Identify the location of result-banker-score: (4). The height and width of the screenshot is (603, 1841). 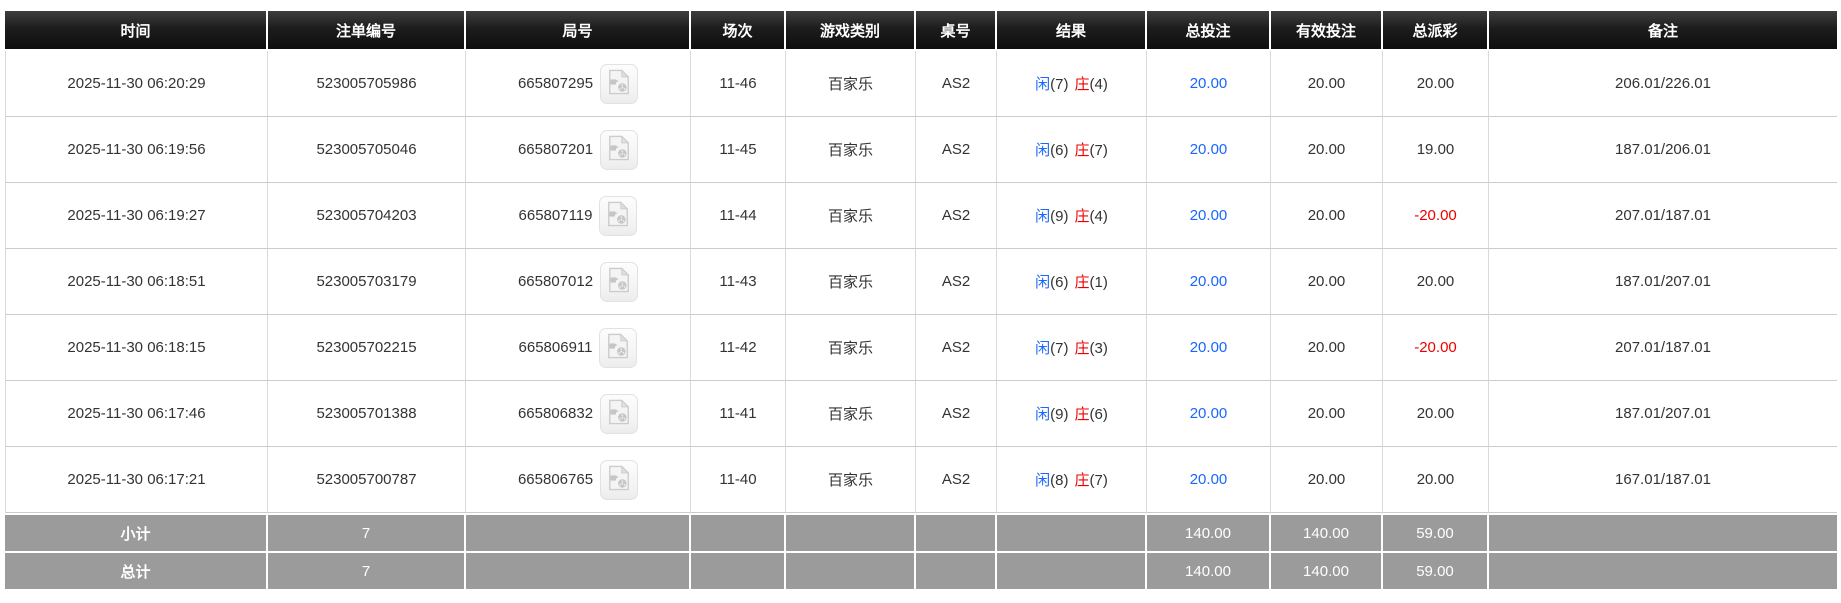
(1098, 216).